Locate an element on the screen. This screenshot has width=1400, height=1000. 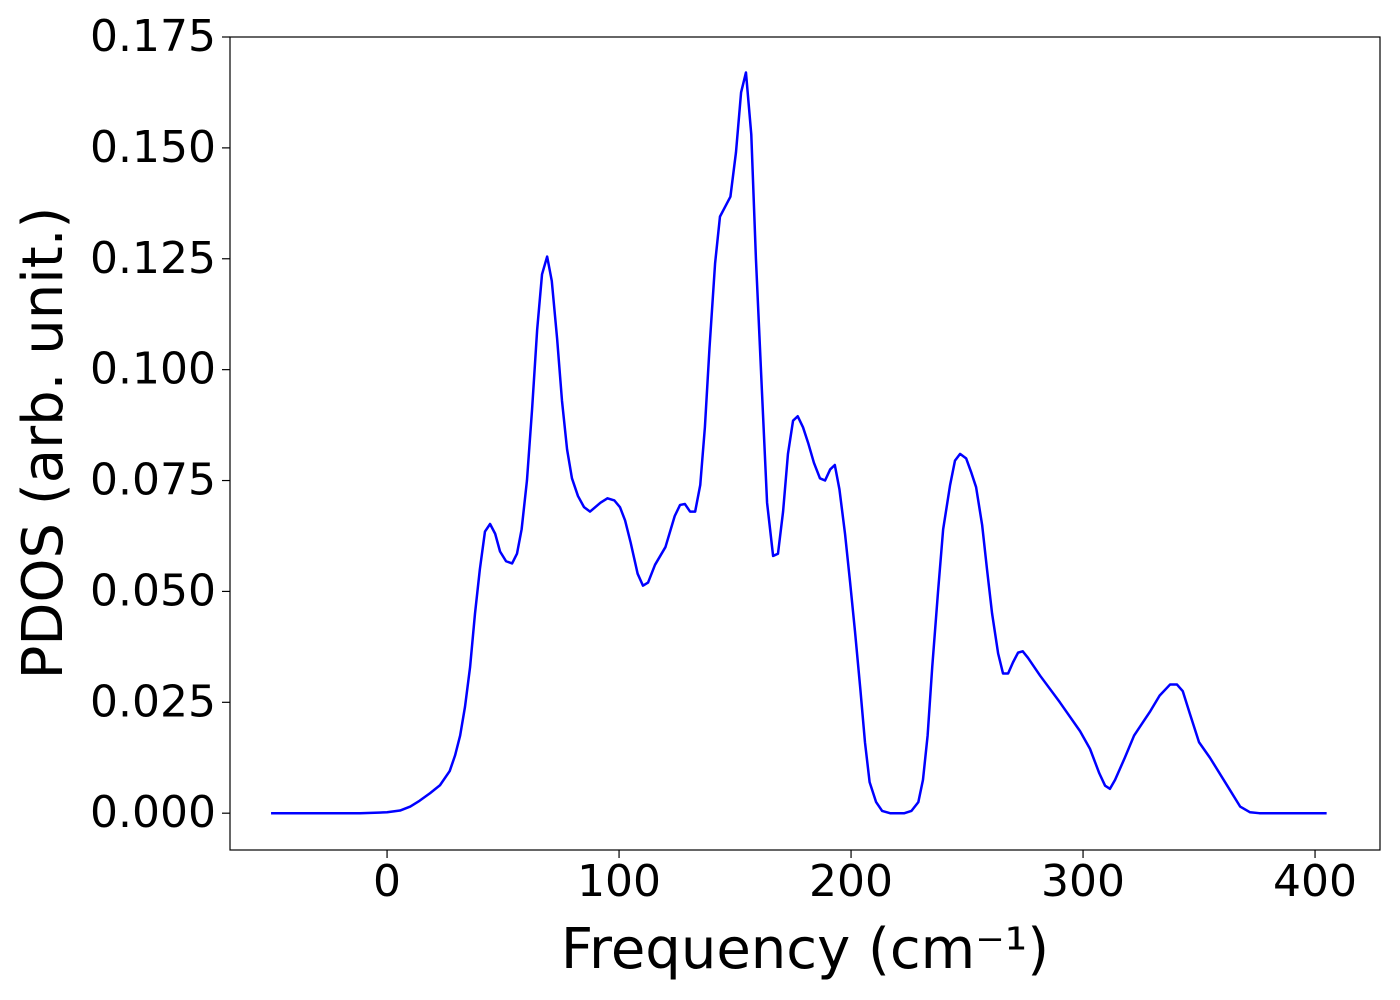
y-tick-label: 0.000 is located at coordinates (153, 812).